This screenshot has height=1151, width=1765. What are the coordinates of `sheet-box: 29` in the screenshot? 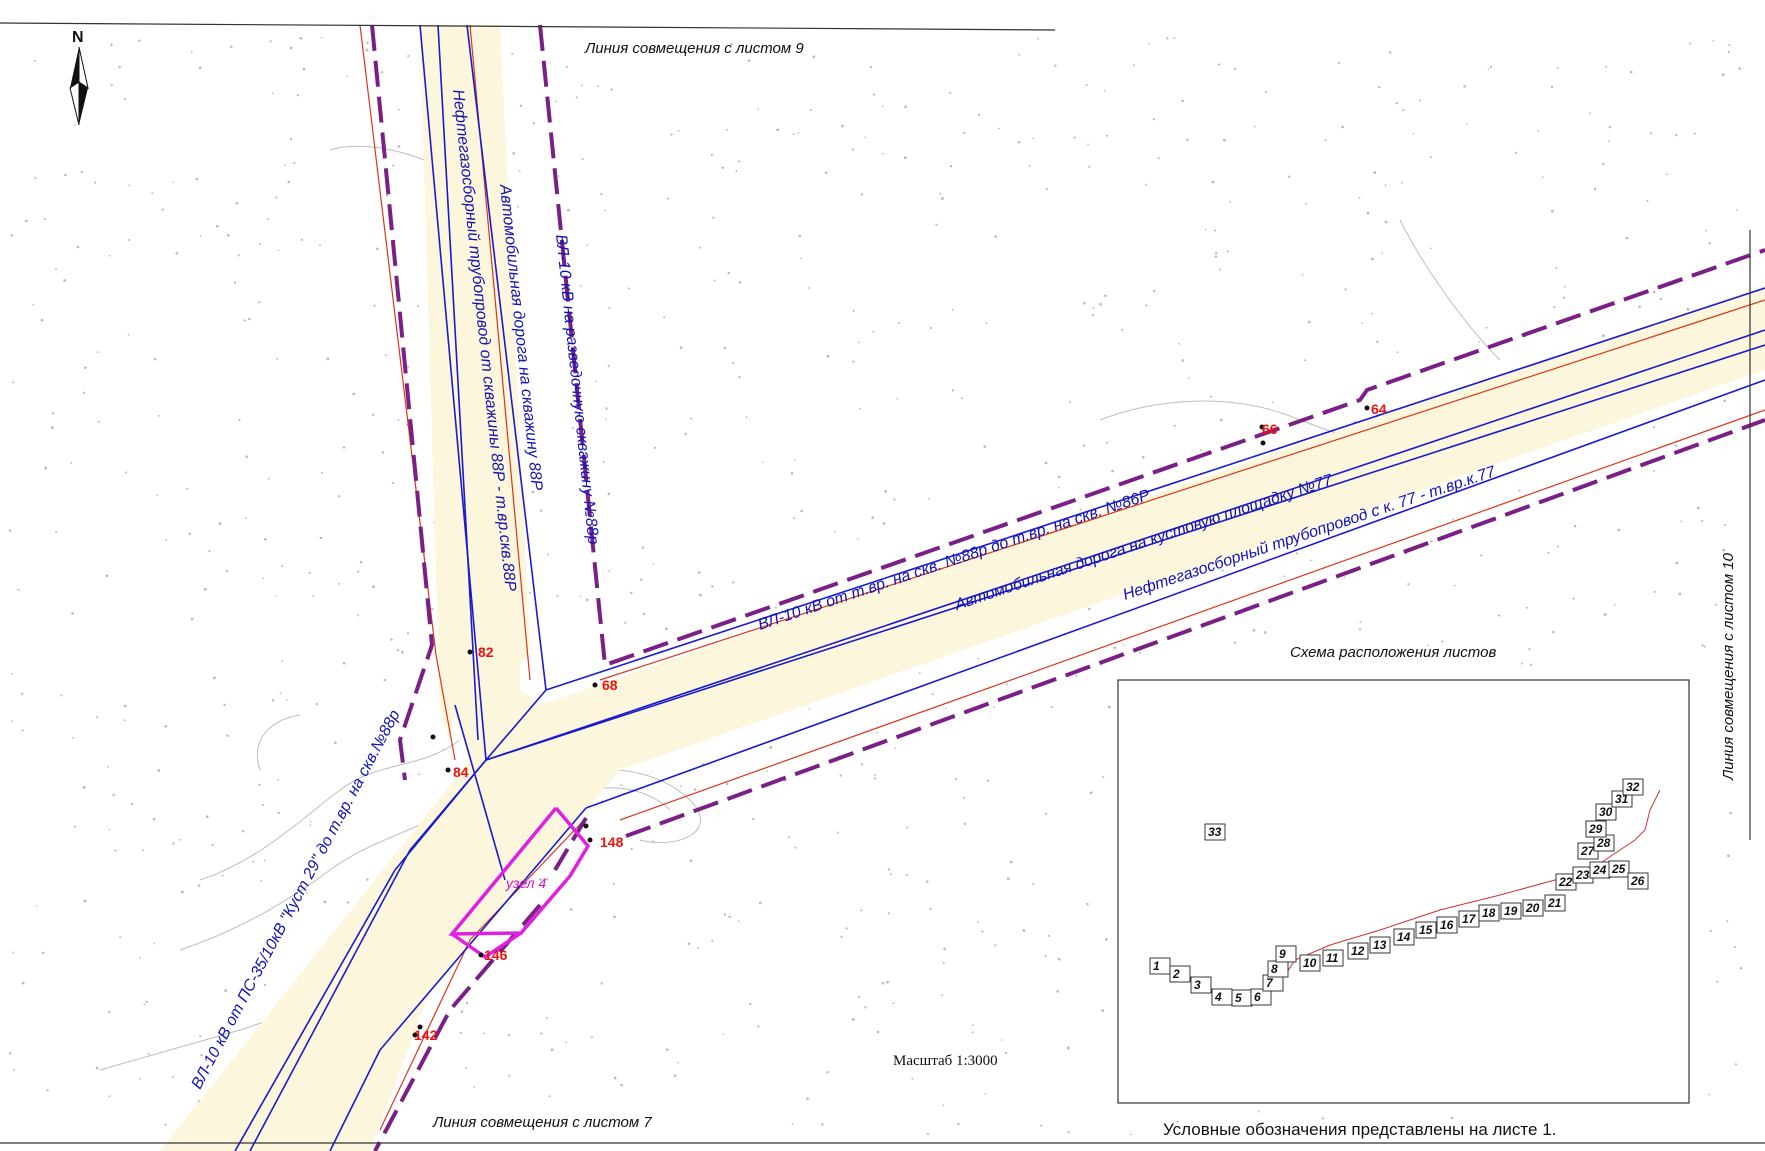 It's located at (1596, 829).